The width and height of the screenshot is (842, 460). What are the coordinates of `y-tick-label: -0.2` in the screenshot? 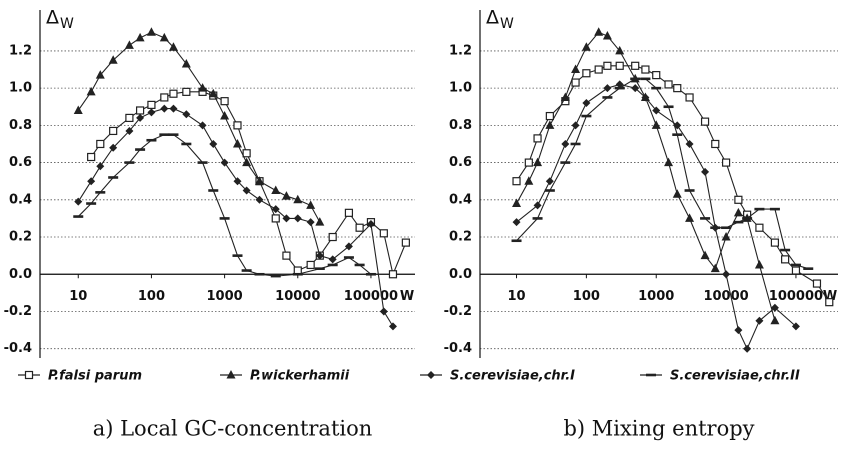 It's located at (18, 311).